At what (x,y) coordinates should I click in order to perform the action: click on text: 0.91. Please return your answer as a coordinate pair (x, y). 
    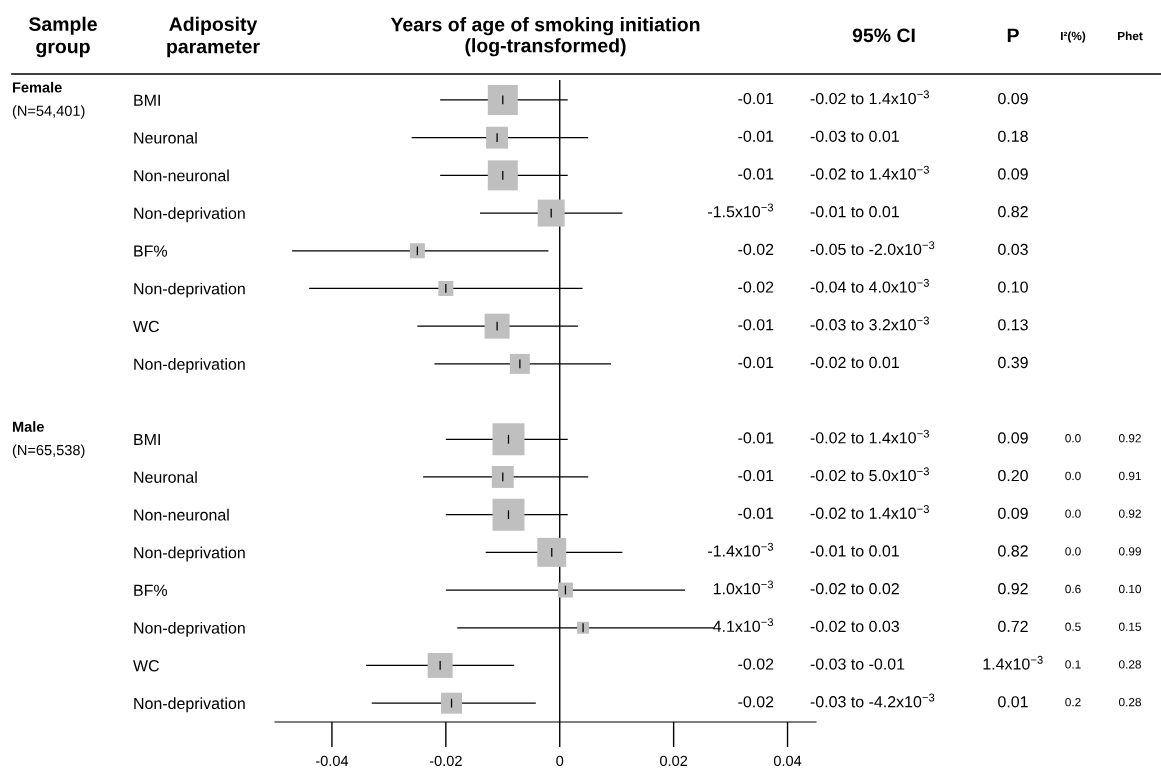
    Looking at the image, I should click on (1129, 476).